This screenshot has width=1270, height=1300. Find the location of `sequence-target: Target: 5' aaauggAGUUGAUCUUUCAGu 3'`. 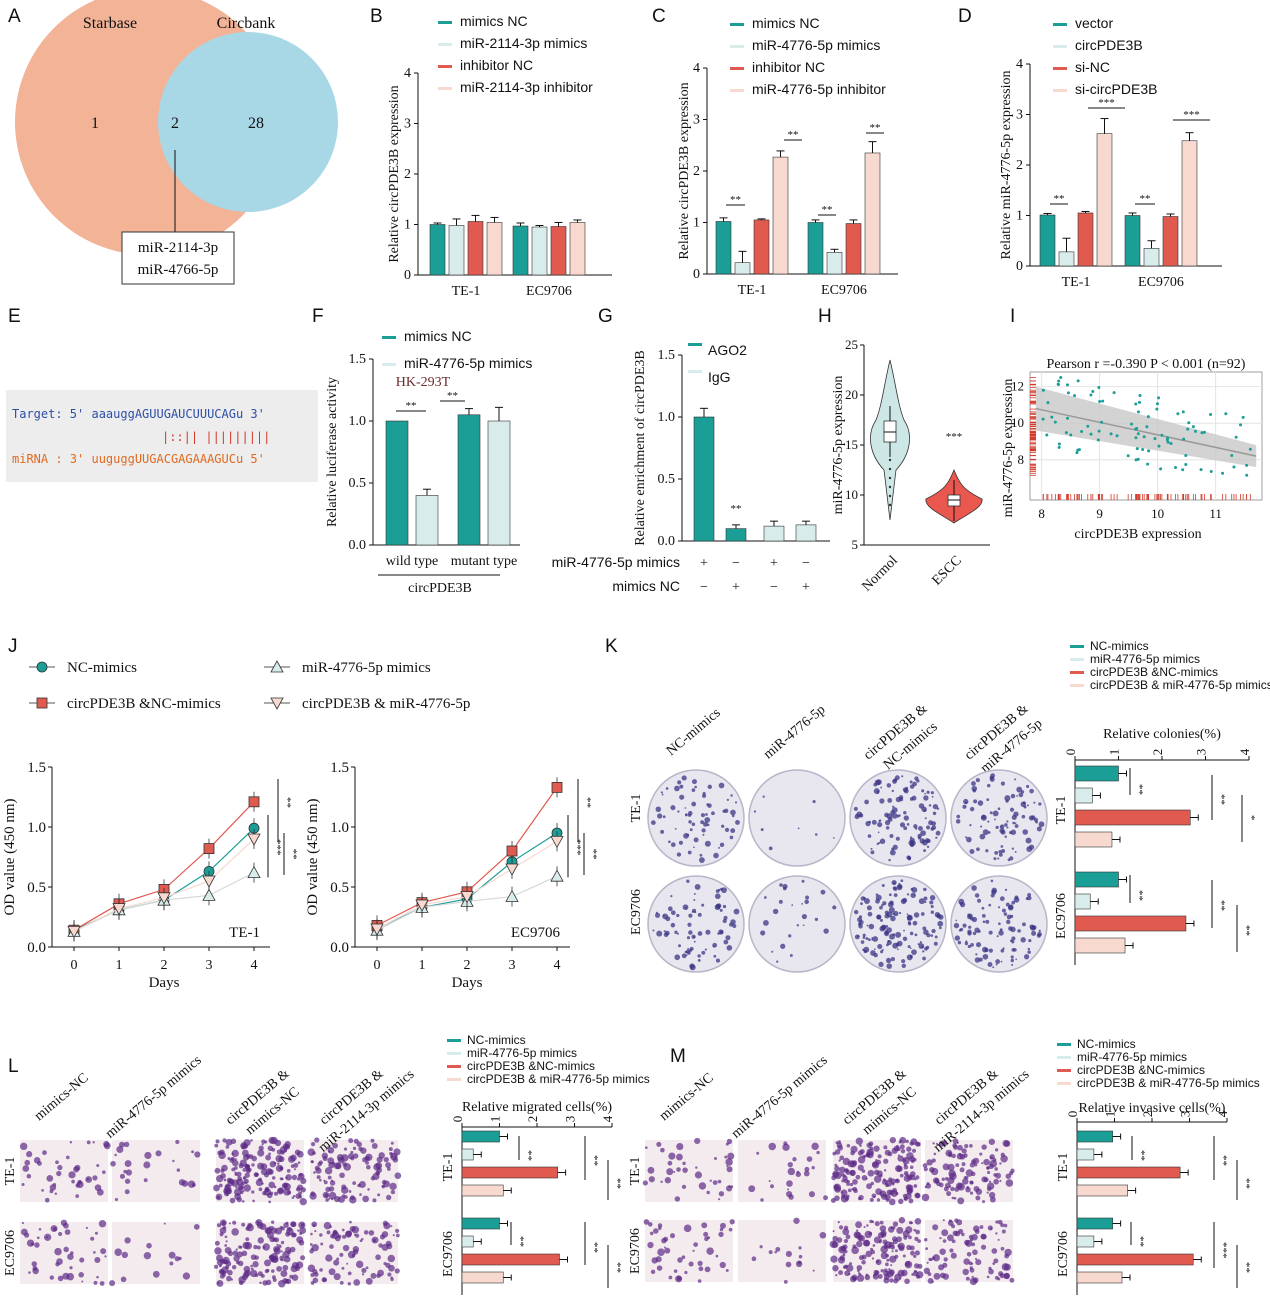

sequence-target: Target: 5' aaauggAGUUGAUCUUUCAGu 3' is located at coordinates (138, 414).